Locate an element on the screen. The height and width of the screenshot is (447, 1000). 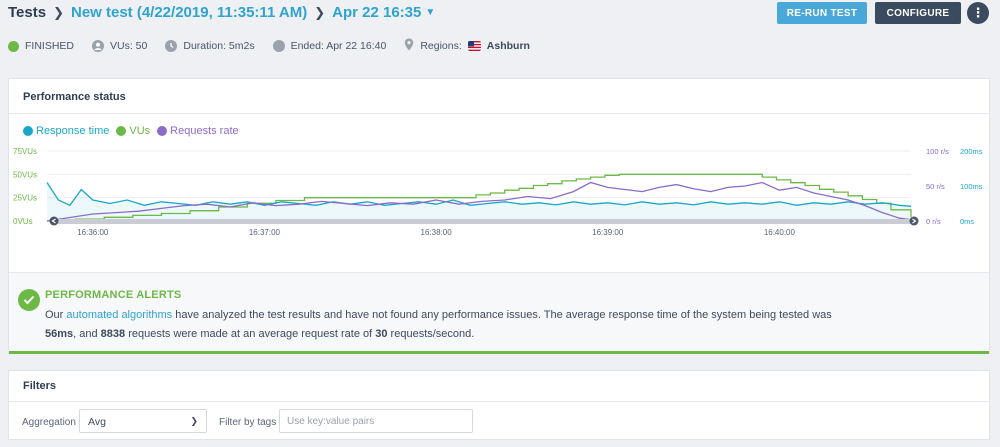
scrollbar-track is located at coordinates (485, 221).